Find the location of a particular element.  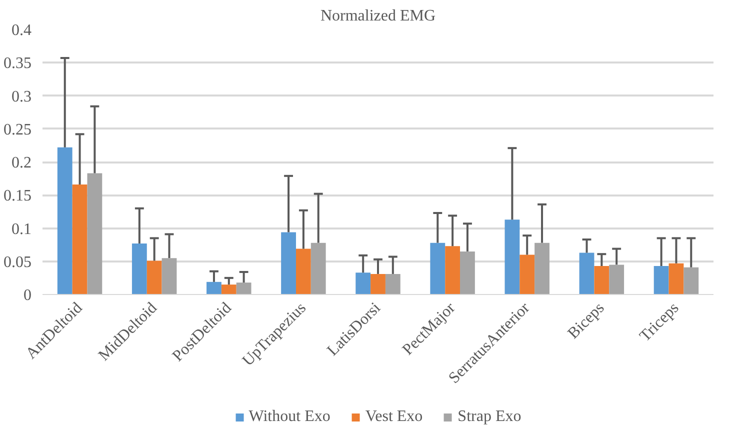

y-tick-label: 0.25 is located at coordinates (18, 129).